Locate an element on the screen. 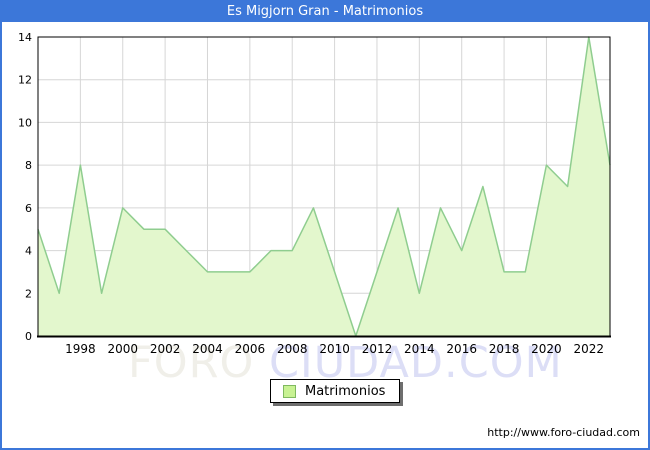  x-tick-label: 2018 is located at coordinates (504, 349).